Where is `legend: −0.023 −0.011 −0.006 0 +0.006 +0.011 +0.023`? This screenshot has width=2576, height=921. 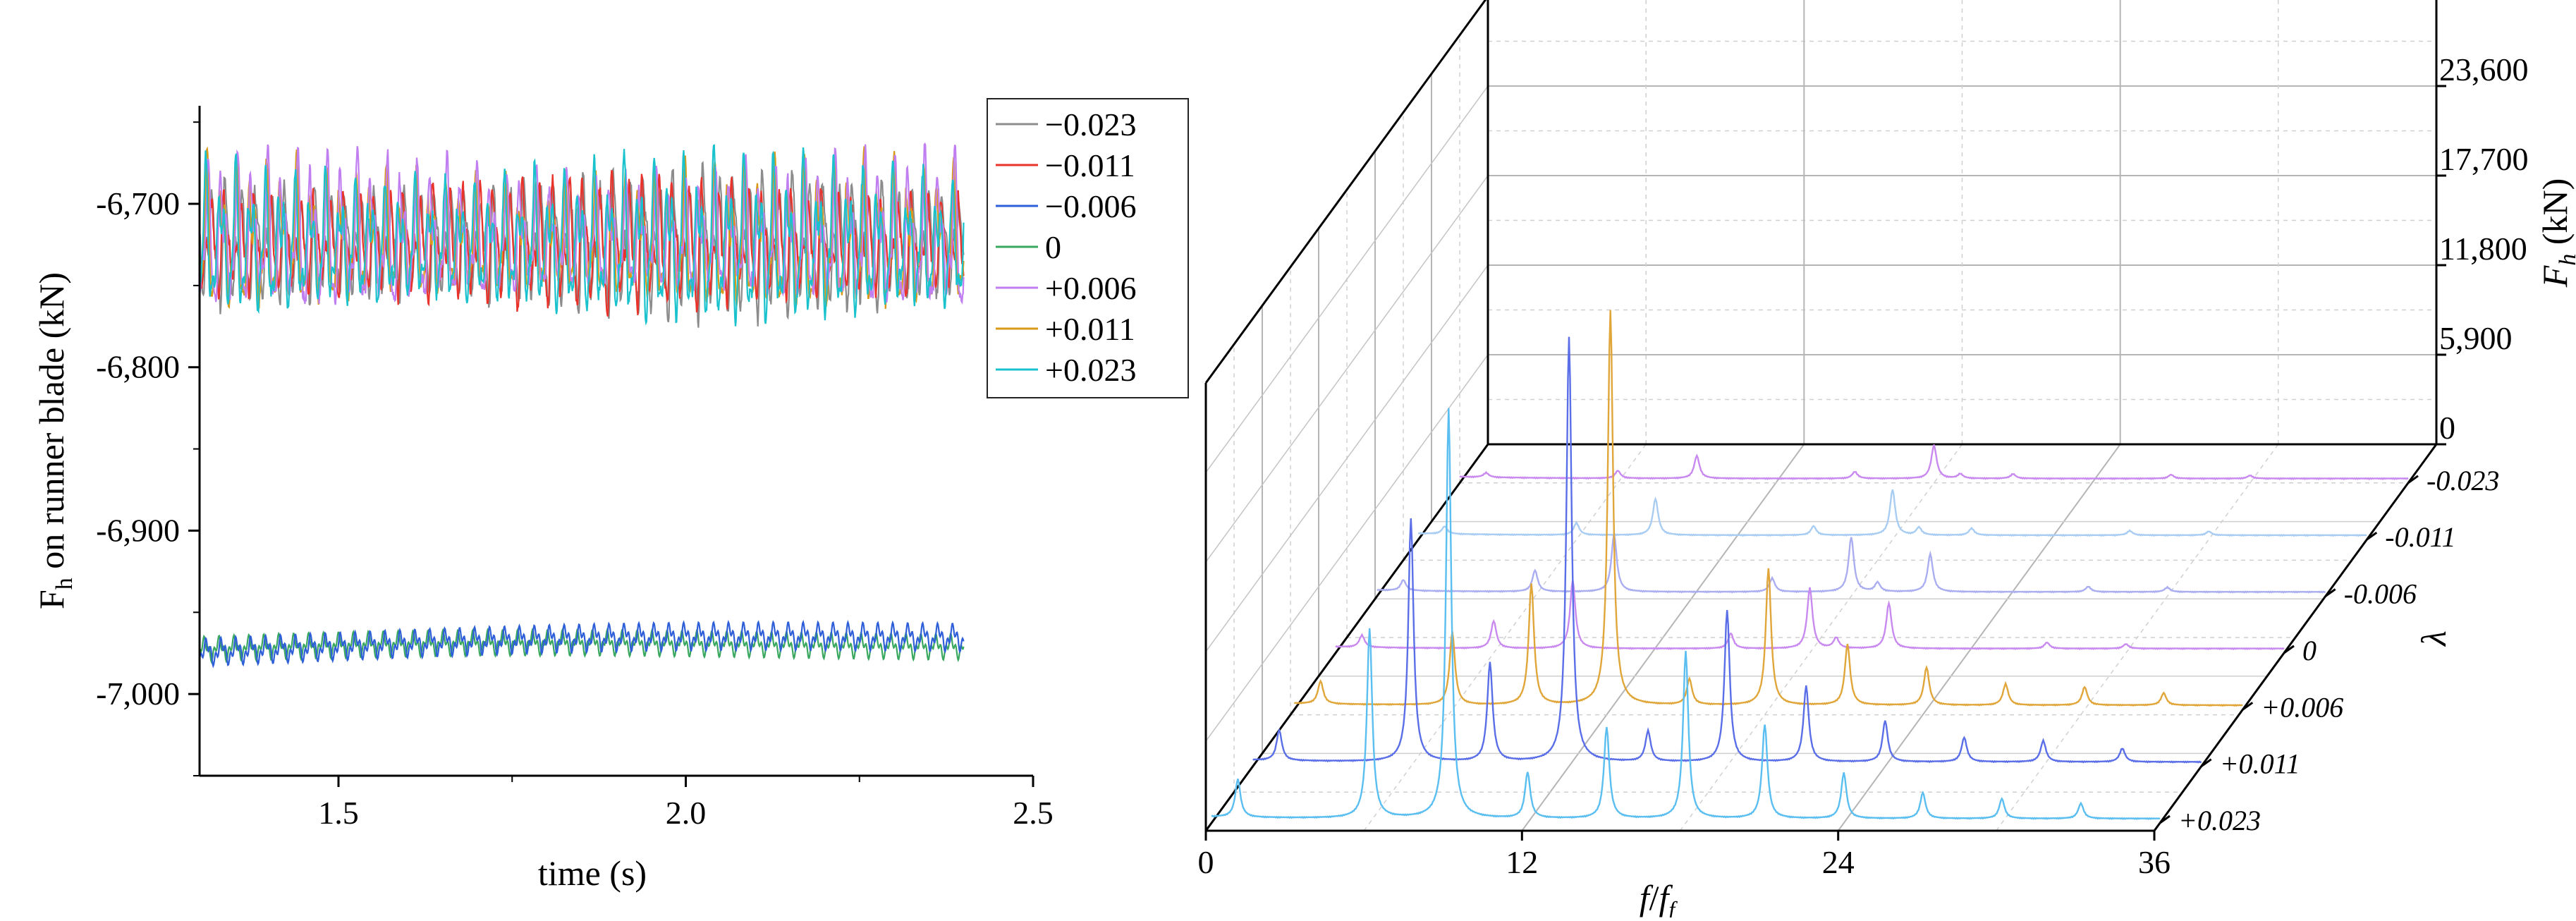 legend: −0.023 −0.011 −0.006 0 +0.006 +0.011 +0.023 is located at coordinates (1088, 249).